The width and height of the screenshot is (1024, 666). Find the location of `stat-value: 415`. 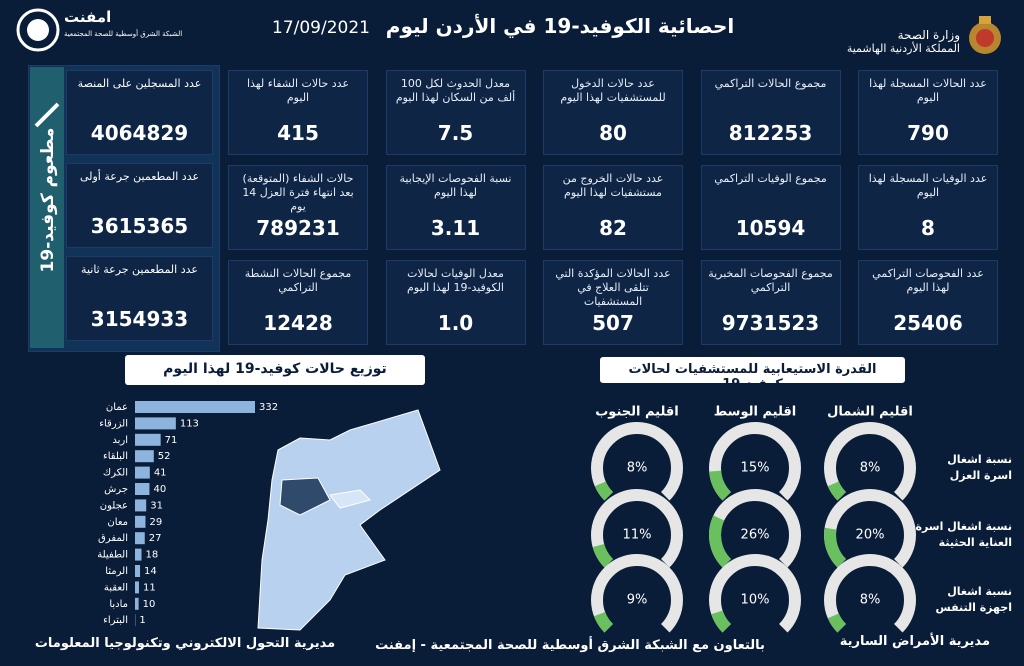

stat-value: 415 is located at coordinates (298, 133).